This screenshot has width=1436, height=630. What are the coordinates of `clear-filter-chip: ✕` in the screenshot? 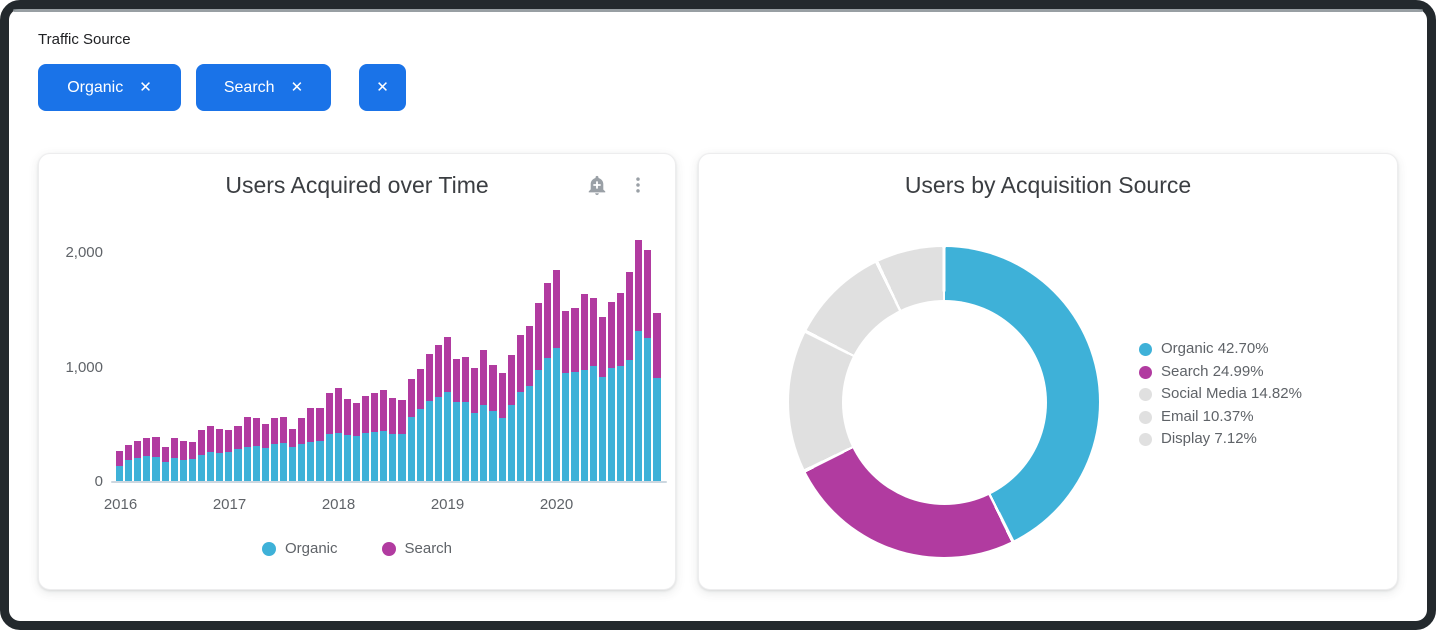 It's located at (382, 87).